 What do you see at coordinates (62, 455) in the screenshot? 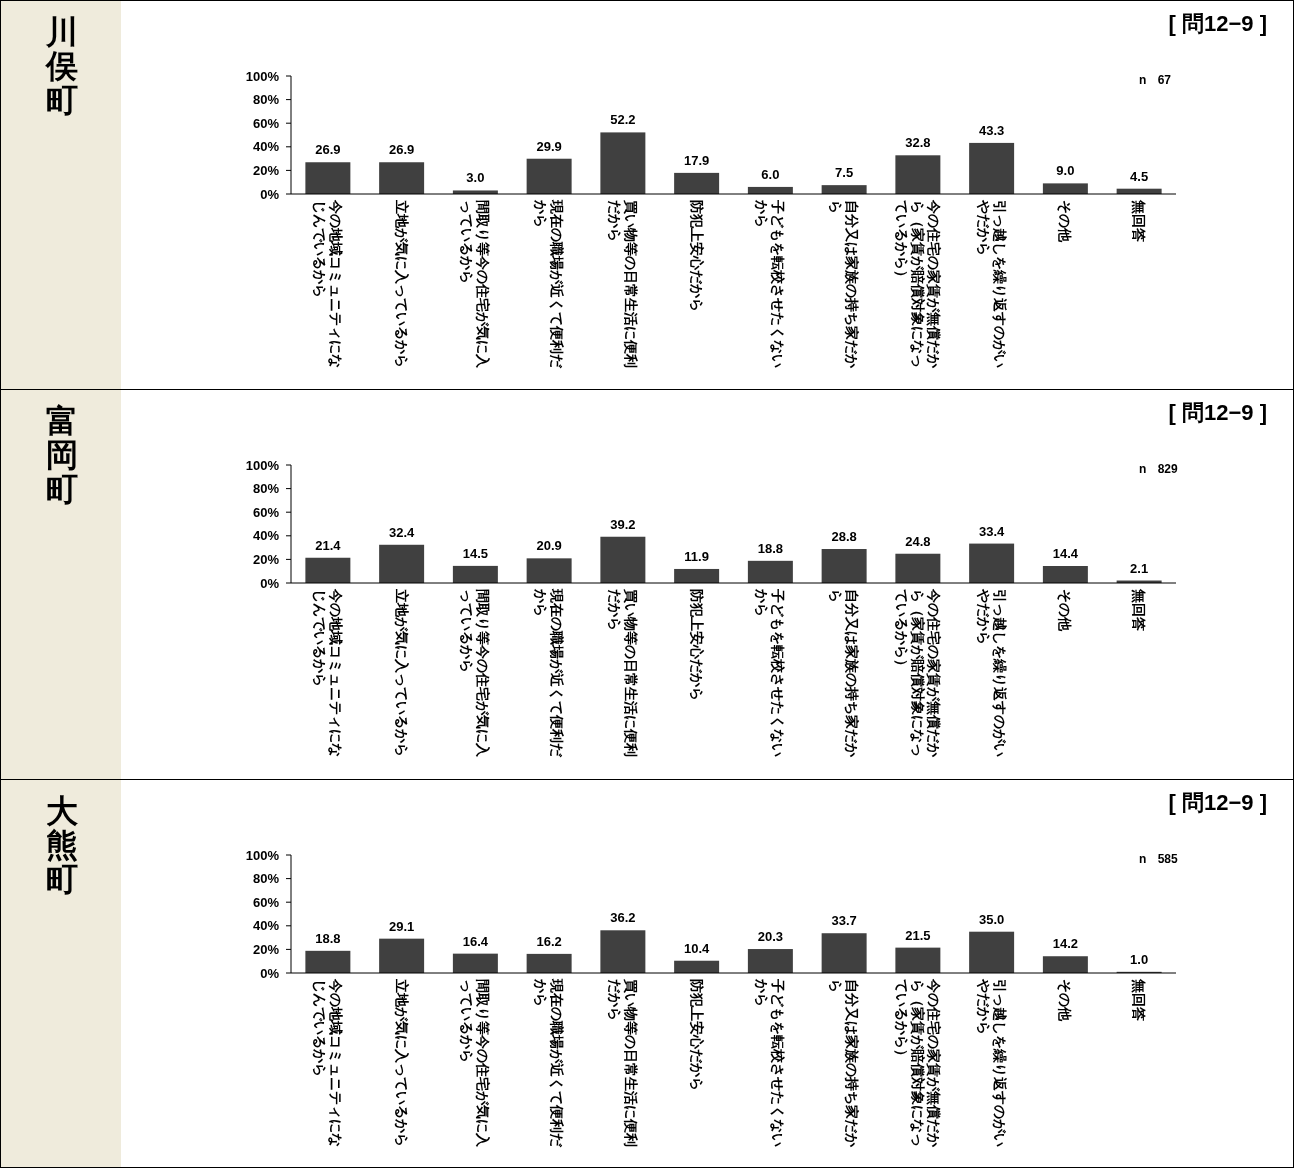
I see `chart-title: 富岡町` at bounding box center [62, 455].